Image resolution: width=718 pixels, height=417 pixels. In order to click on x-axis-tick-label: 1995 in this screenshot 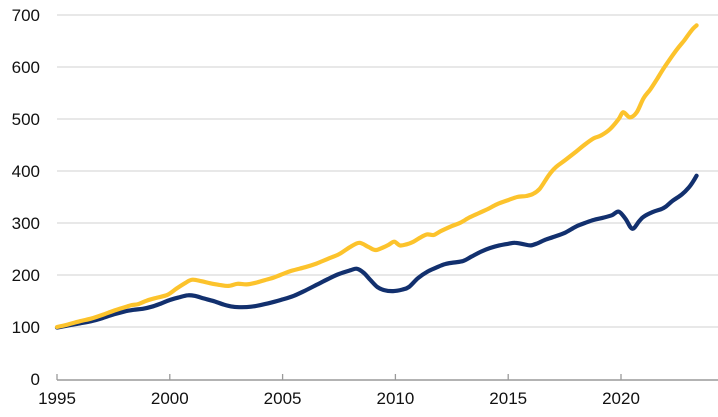, I will do `click(57, 398)`.